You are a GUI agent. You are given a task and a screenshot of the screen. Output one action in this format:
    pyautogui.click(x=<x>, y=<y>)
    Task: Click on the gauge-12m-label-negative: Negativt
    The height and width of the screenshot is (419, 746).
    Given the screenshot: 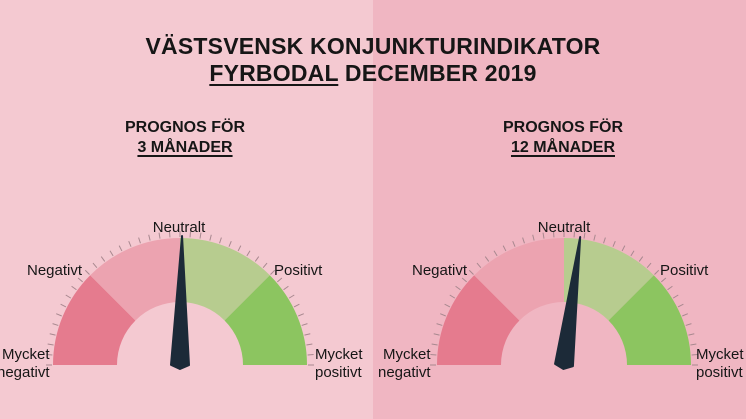 What is the action you would take?
    pyautogui.click(x=440, y=270)
    